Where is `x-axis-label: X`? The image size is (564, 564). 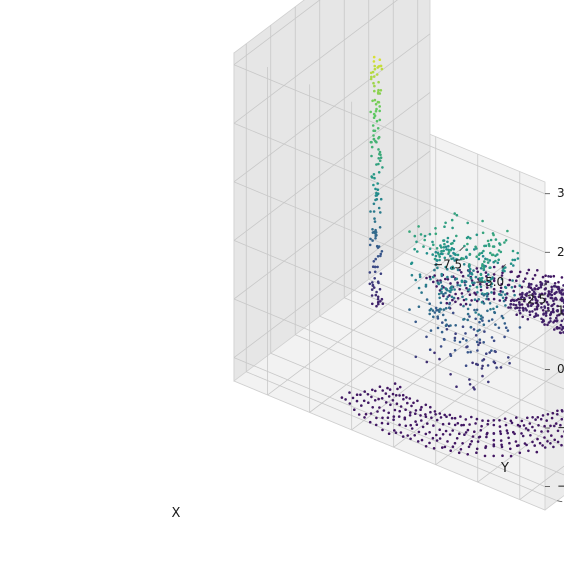 x-axis-label: X is located at coordinates (176, 513).